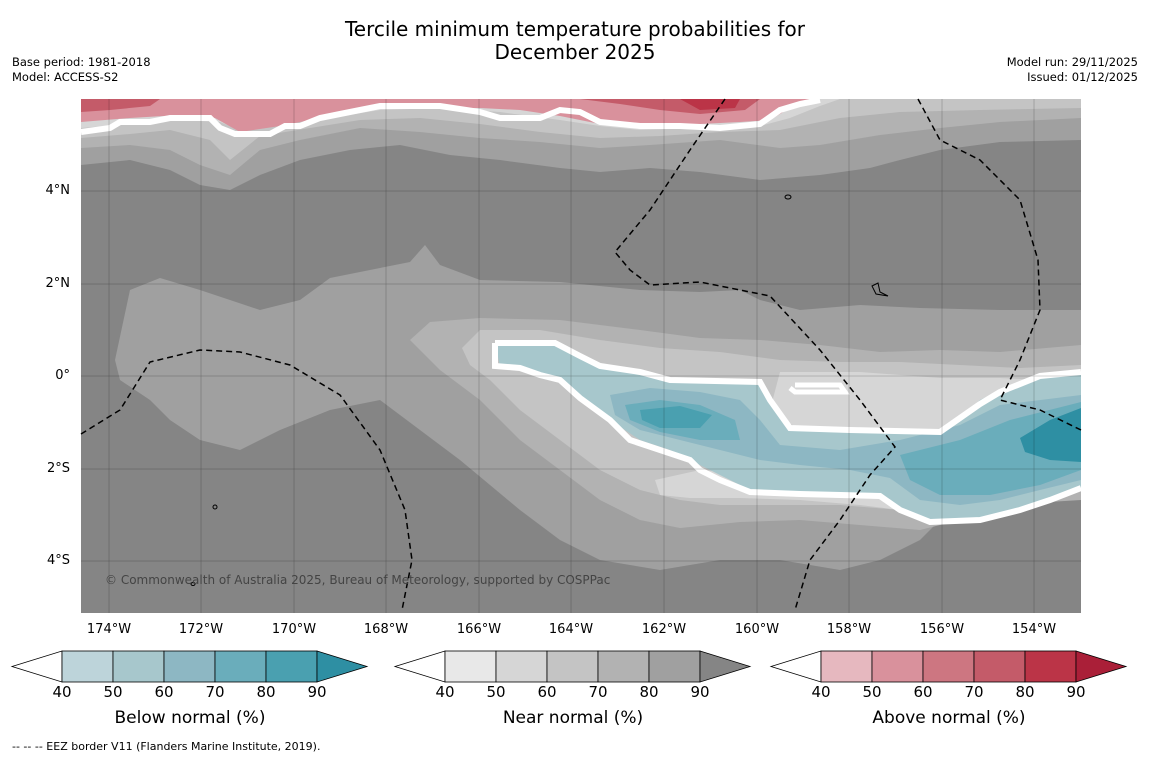 The width and height of the screenshot is (1150, 758). I want to click on colorbar-below-normal, so click(189, 666).